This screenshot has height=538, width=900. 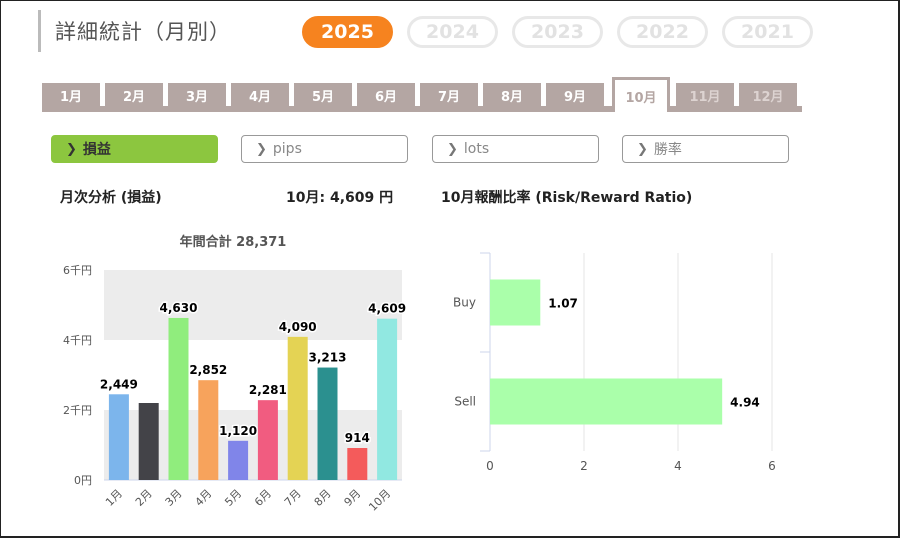 What do you see at coordinates (387, 309) in the screenshot?
I see `data-label: 4,609` at bounding box center [387, 309].